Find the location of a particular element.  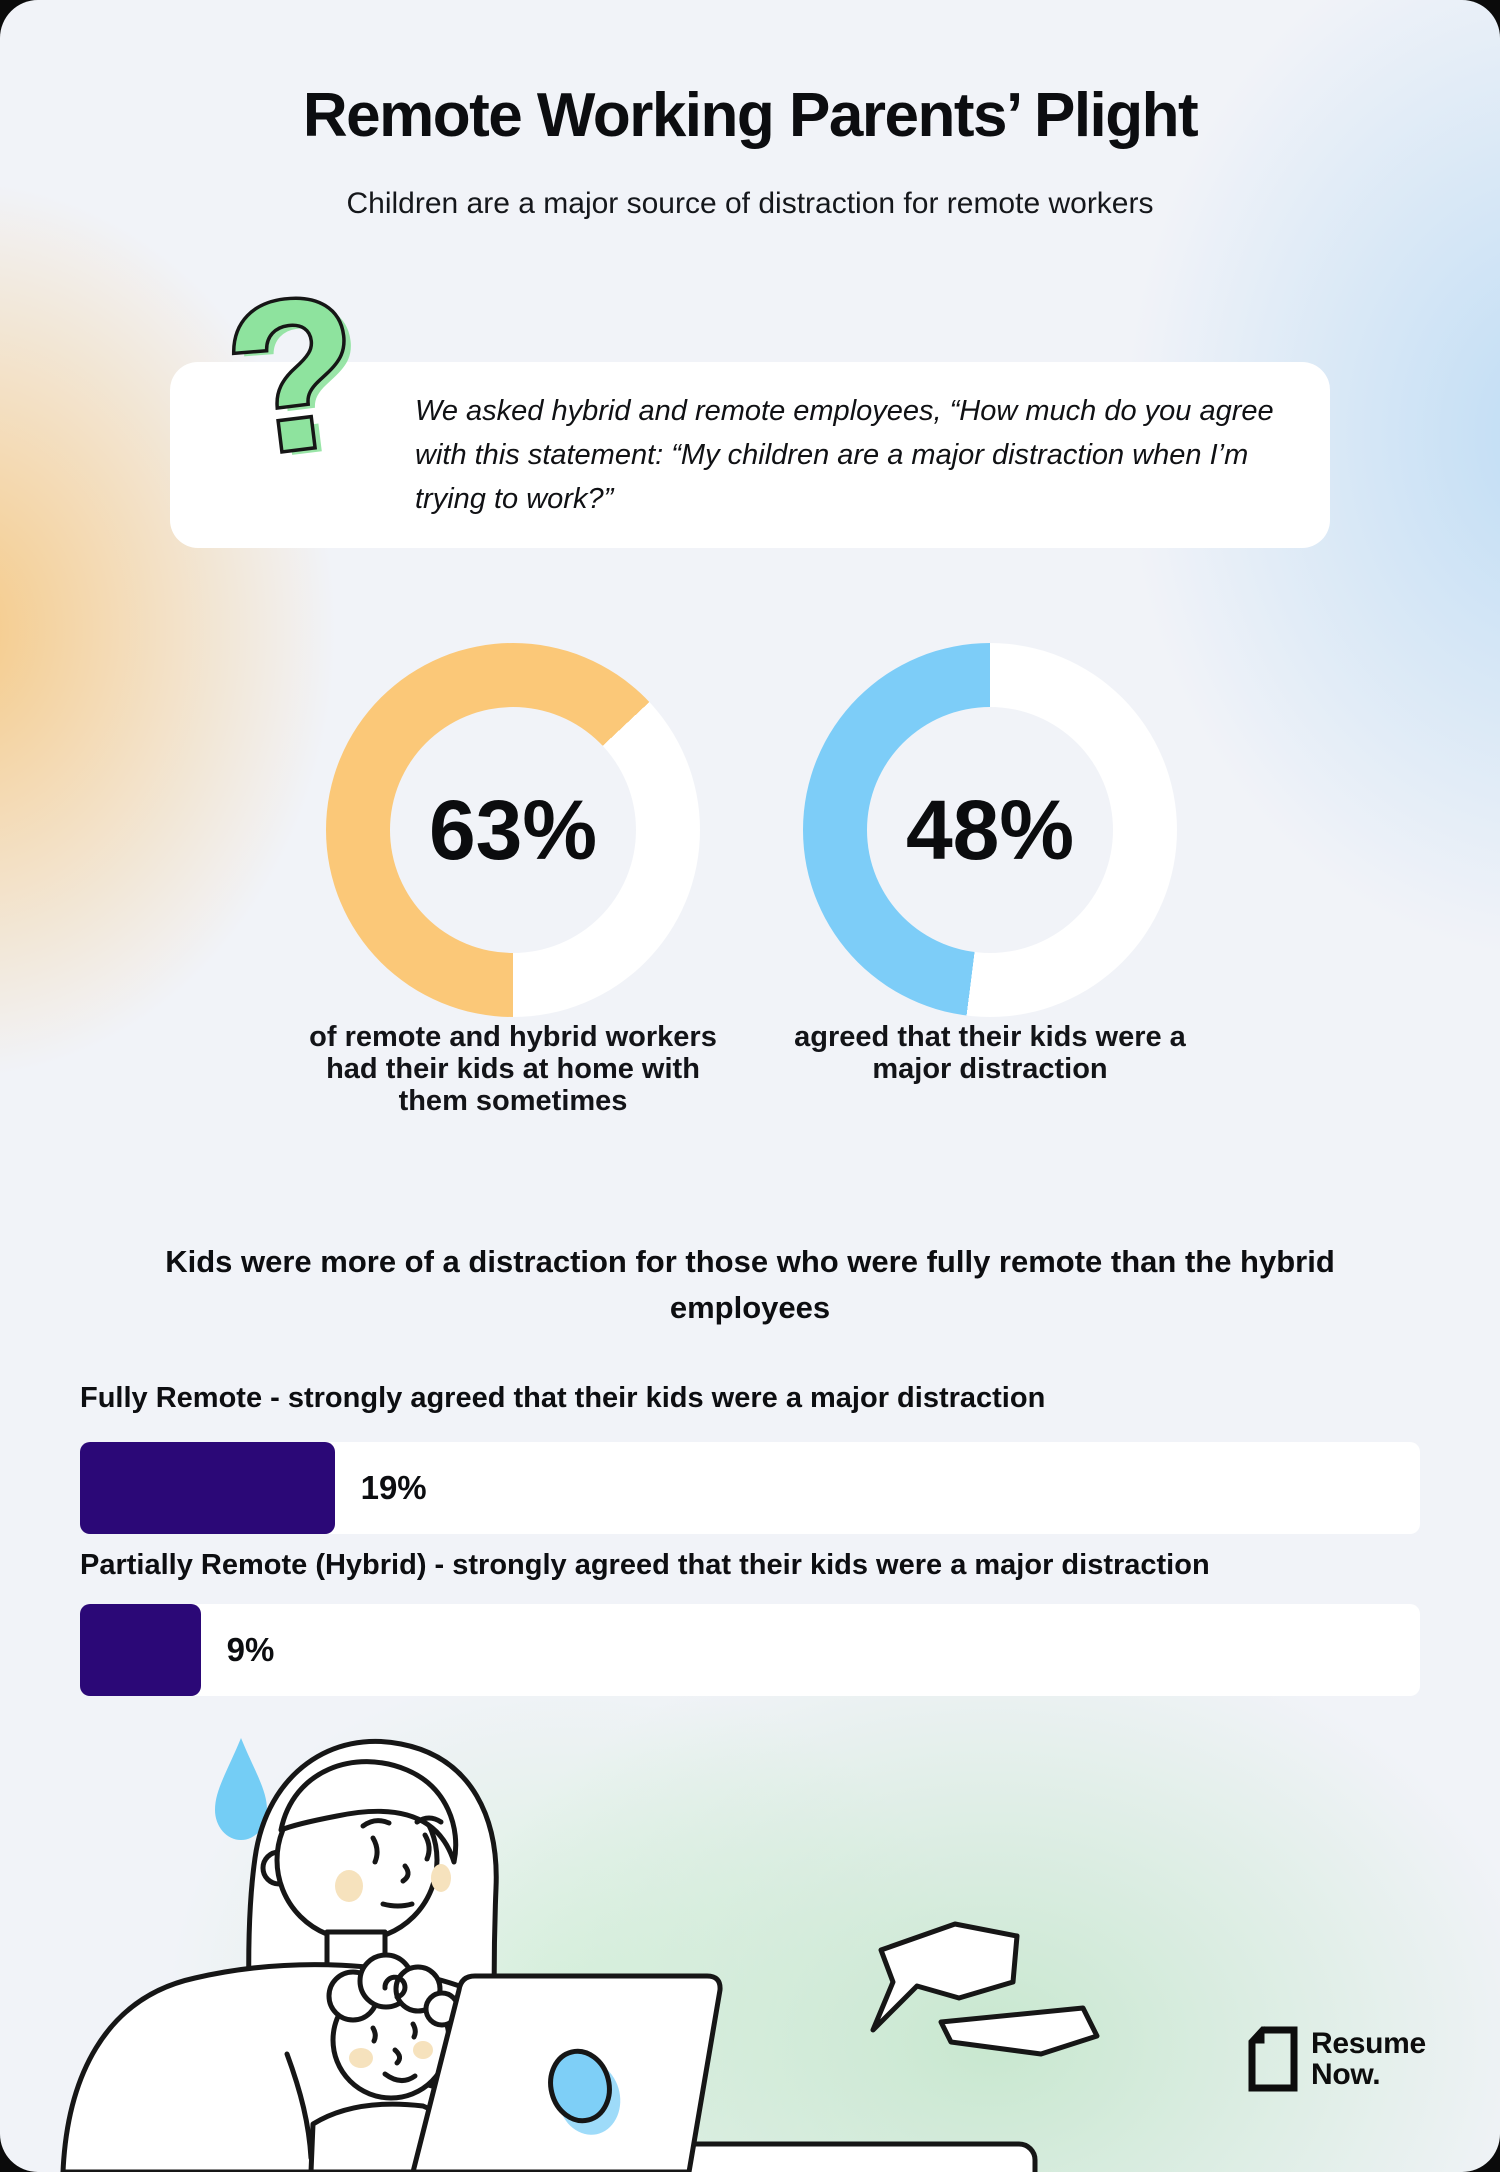

donut-hole: 48% is located at coordinates (990, 830).